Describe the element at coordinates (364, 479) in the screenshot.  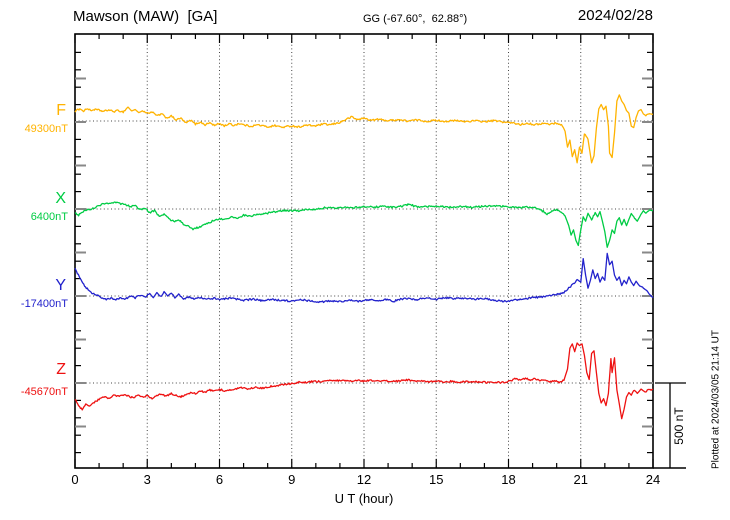
I see `x-tick-label-12: 12` at that location.